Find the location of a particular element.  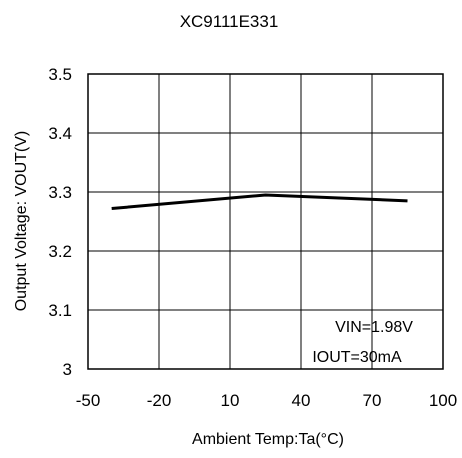

series-line is located at coordinates (259, 202).